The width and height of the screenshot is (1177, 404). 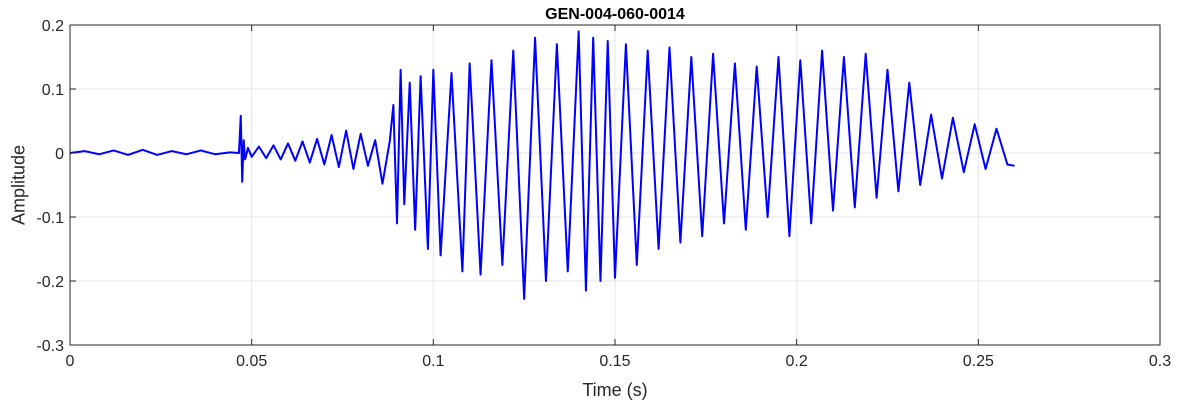 What do you see at coordinates (615, 14) in the screenshot?
I see `chart-title: GEN-004-060-0014` at bounding box center [615, 14].